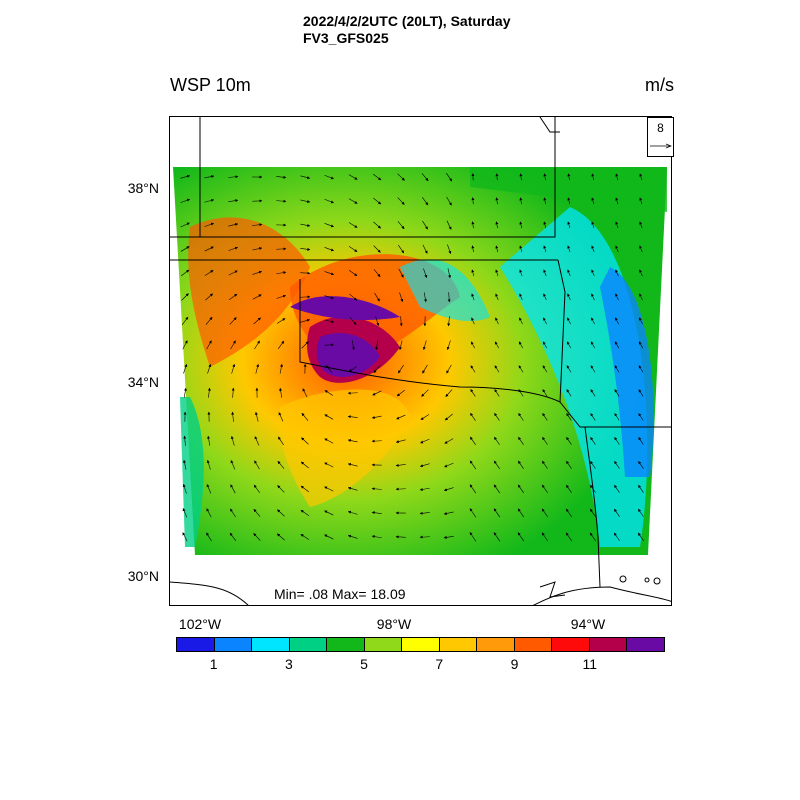 Image resolution: width=800 pixels, height=800 pixels. What do you see at coordinates (514, 664) in the screenshot?
I see `colorbar-tick-label: 9` at bounding box center [514, 664].